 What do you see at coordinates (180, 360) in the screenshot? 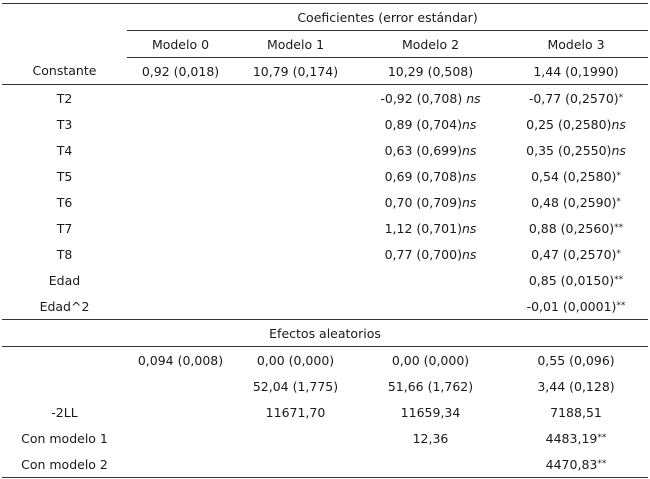
I see `cell-value: 0,094 (0,008)` at bounding box center [180, 360].